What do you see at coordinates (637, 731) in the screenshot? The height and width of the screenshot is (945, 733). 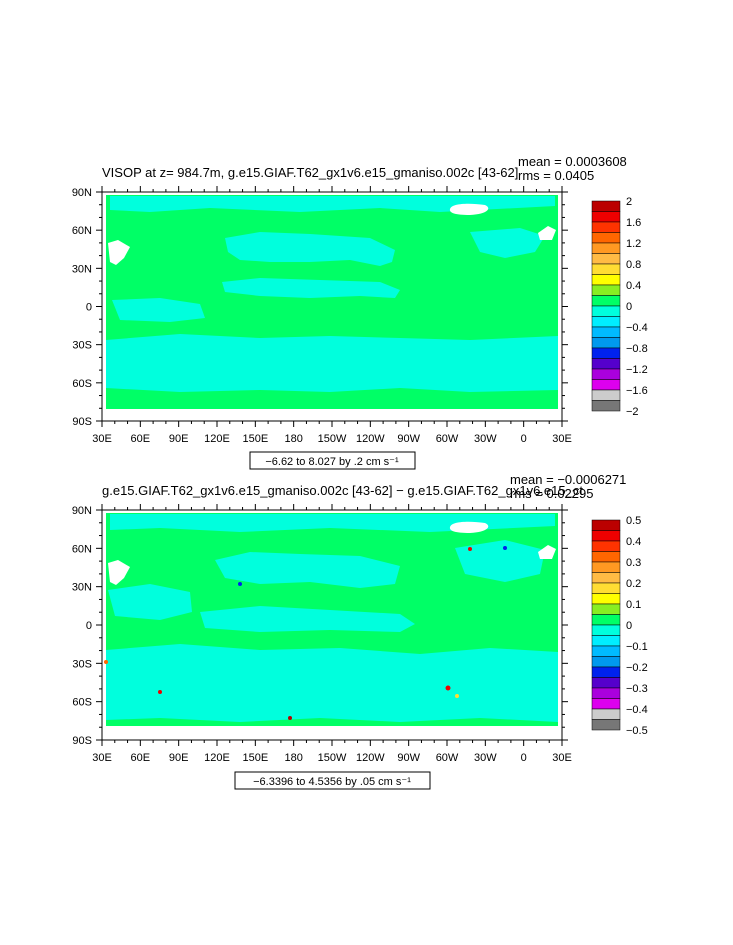 I see `colorbar-label: −0.5` at bounding box center [637, 731].